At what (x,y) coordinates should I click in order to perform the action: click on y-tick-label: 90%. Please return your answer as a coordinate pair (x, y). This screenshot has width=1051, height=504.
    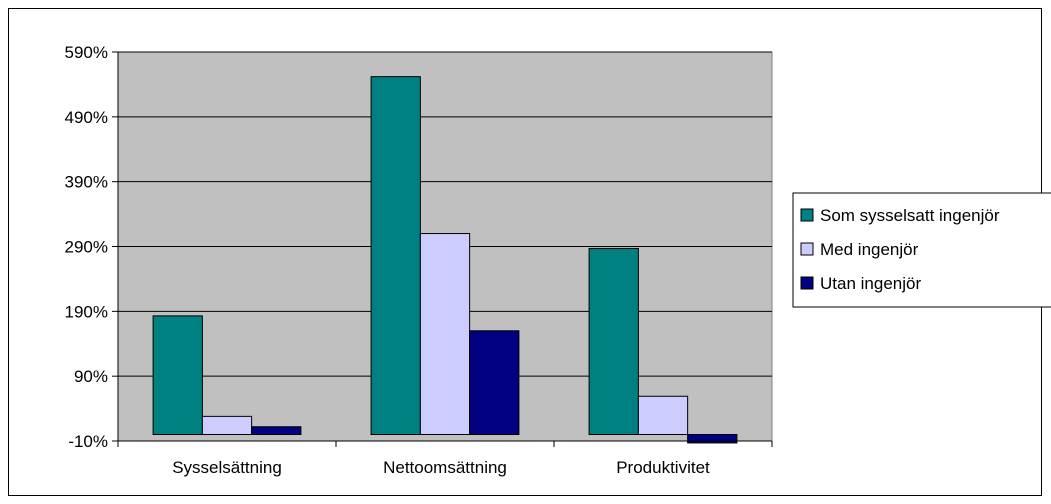
    Looking at the image, I should click on (91, 376).